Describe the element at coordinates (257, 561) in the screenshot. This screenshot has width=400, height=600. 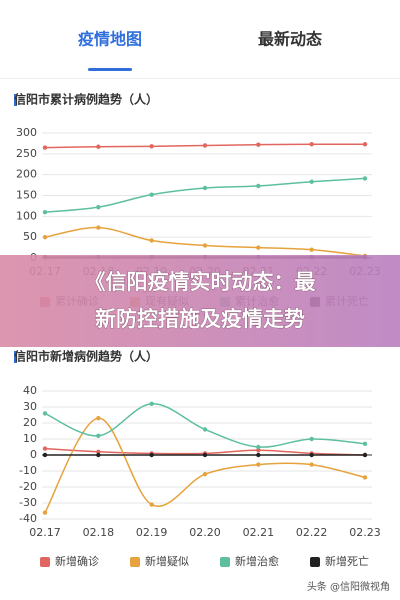
I see `legend-label: 新增治愈` at that location.